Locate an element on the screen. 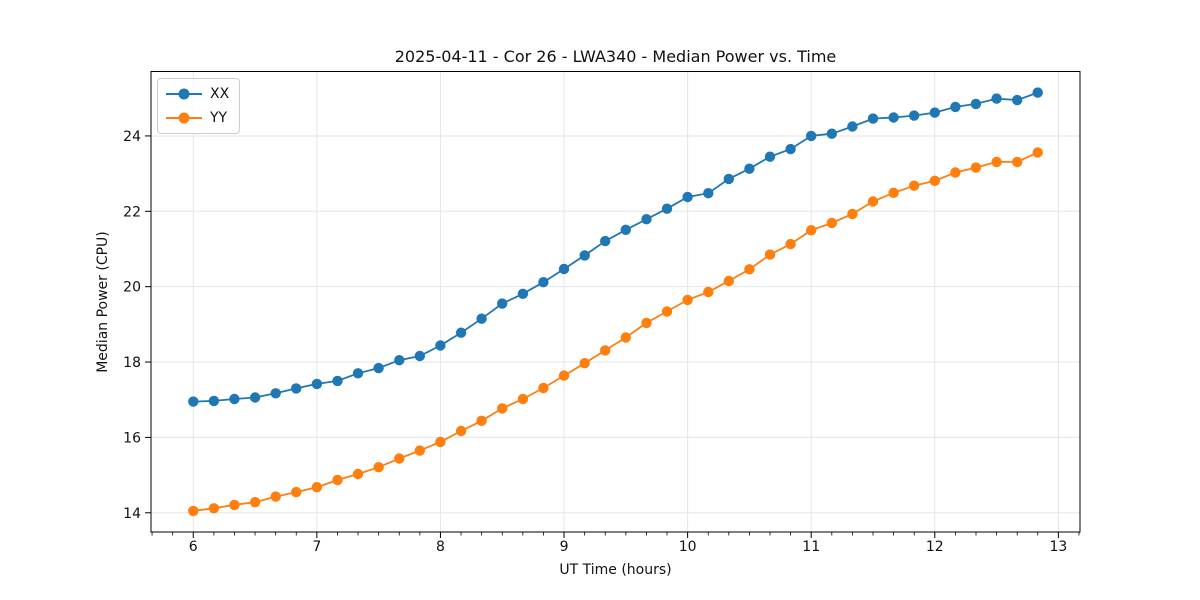 This screenshot has width=1200, height=600. legend: XX YY is located at coordinates (199, 106).